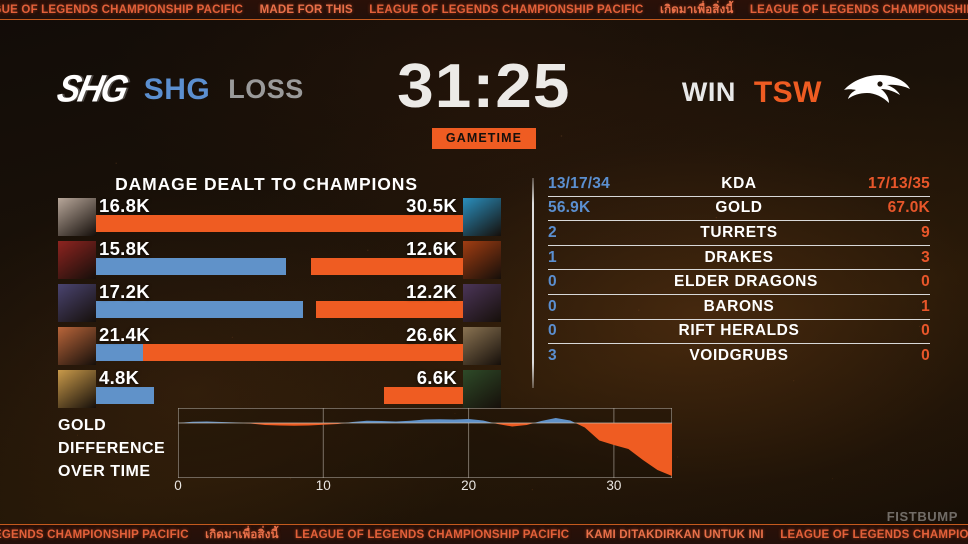 This screenshot has height=544, width=968. What do you see at coordinates (533, 283) in the screenshot?
I see `panel-divider` at bounding box center [533, 283].